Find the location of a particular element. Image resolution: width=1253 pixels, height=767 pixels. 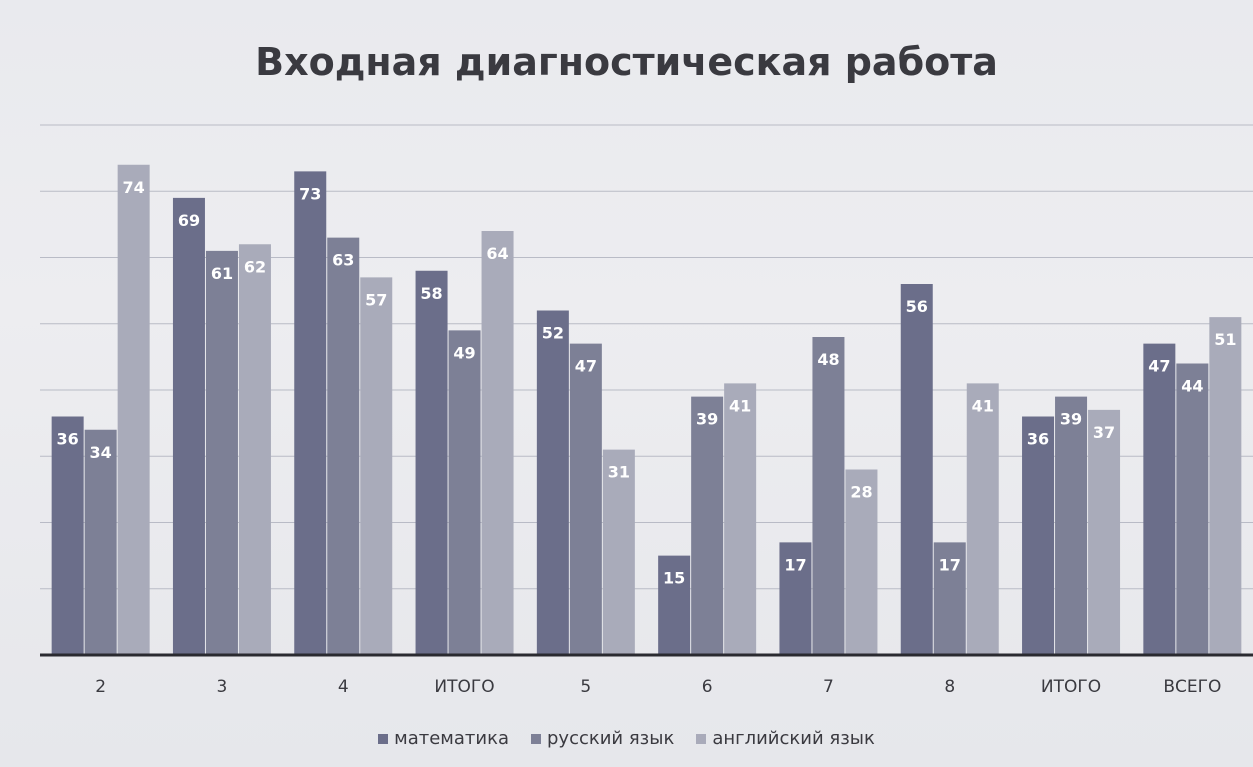

data-label: 48 is located at coordinates (828, 359).